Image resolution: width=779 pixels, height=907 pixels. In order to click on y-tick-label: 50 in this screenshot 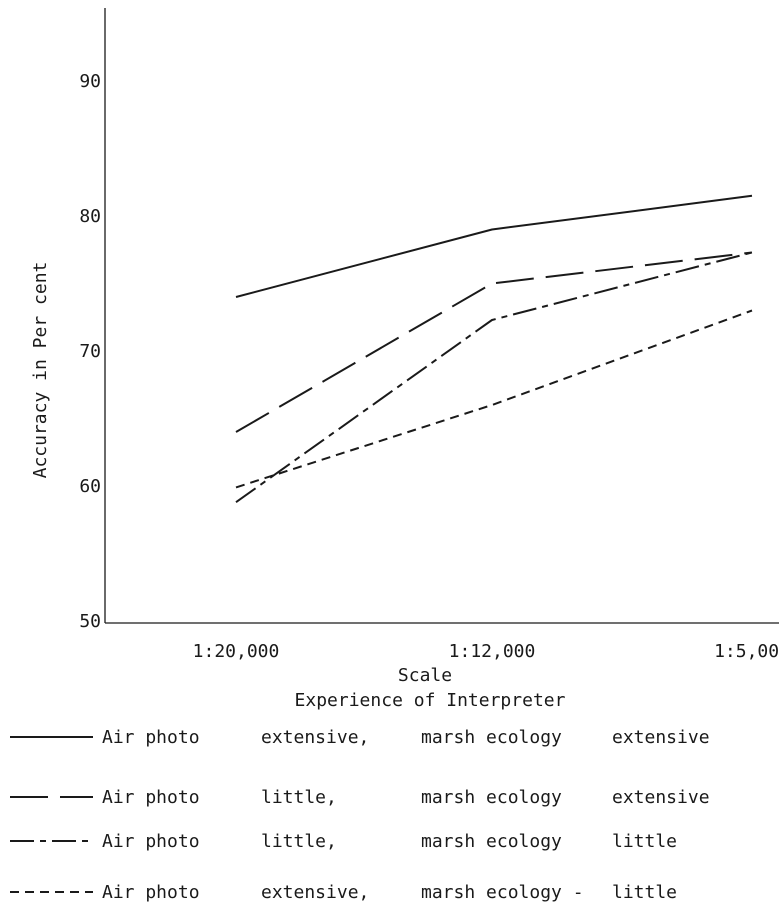, I will do `click(90, 621)`.